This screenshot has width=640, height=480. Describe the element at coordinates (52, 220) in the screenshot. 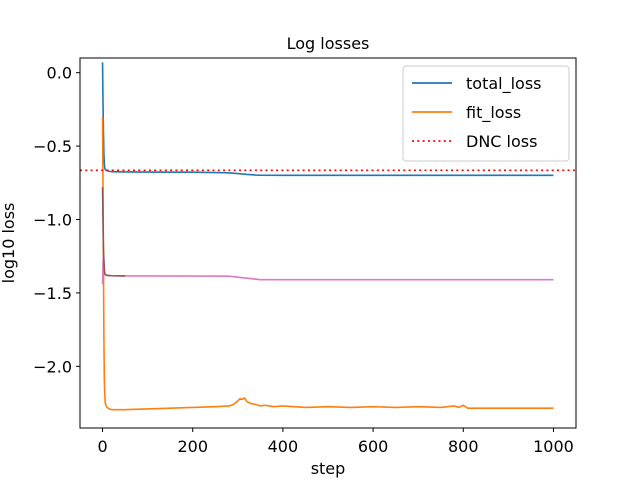

I see `y-tick-label: −1.0` at that location.